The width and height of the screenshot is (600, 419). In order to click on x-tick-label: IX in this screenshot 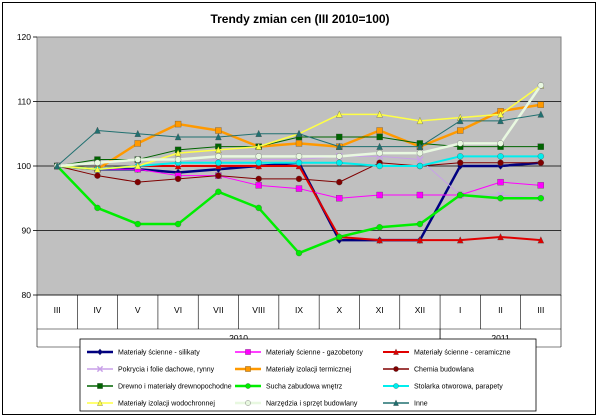, I will do `click(299, 310)`.